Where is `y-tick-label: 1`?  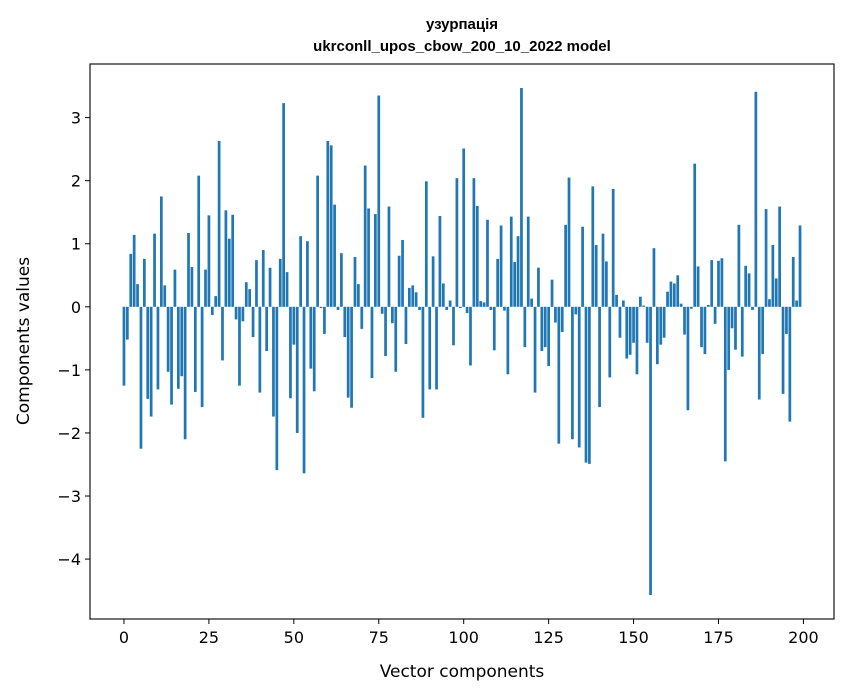
y-tick-label: 1 is located at coordinates (76, 244).